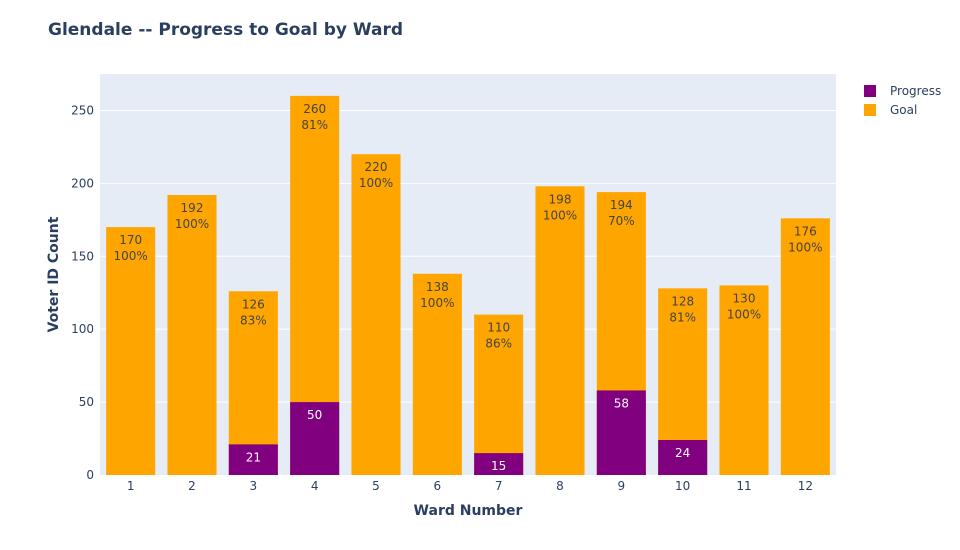 This screenshot has width=960, height=550. Describe the element at coordinates (682, 486) in the screenshot. I see `x-tick-label: 10` at that location.